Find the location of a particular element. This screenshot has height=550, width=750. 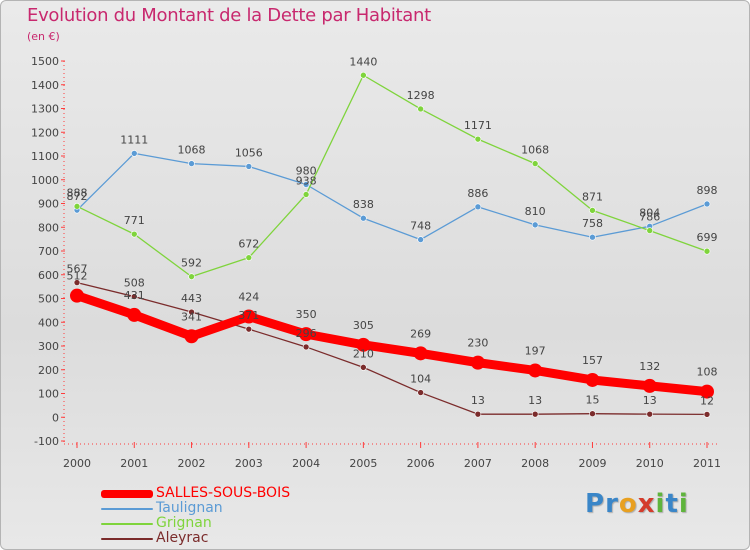

x-tick-label: 2003 is located at coordinates (249, 463).